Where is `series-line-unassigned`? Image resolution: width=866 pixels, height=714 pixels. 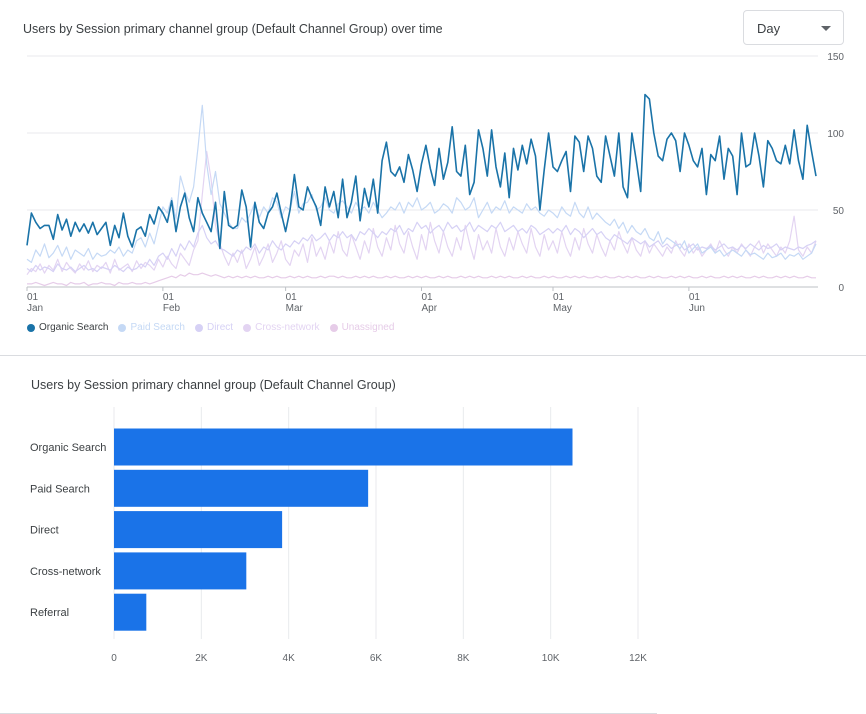 series-line-unassigned is located at coordinates (421, 279).